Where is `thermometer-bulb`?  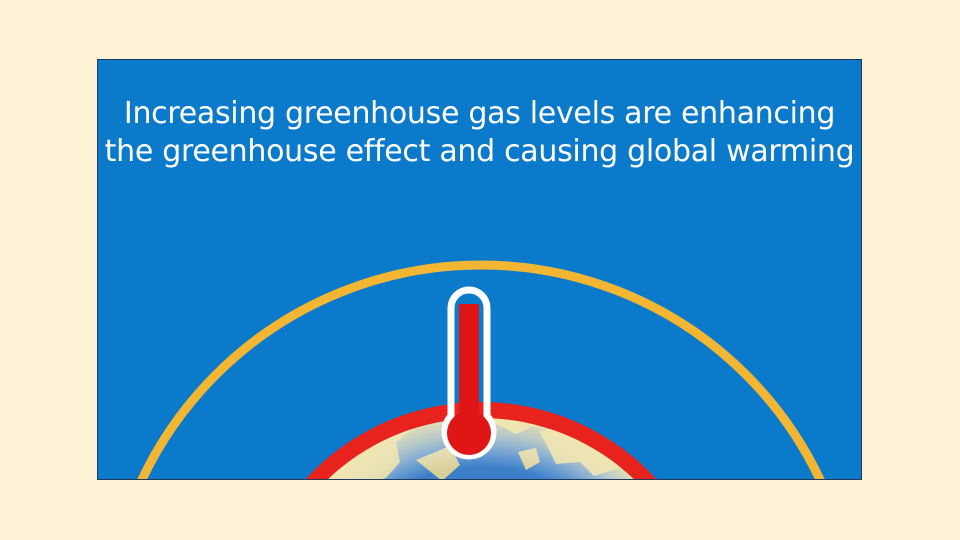 thermometer-bulb is located at coordinates (469, 433).